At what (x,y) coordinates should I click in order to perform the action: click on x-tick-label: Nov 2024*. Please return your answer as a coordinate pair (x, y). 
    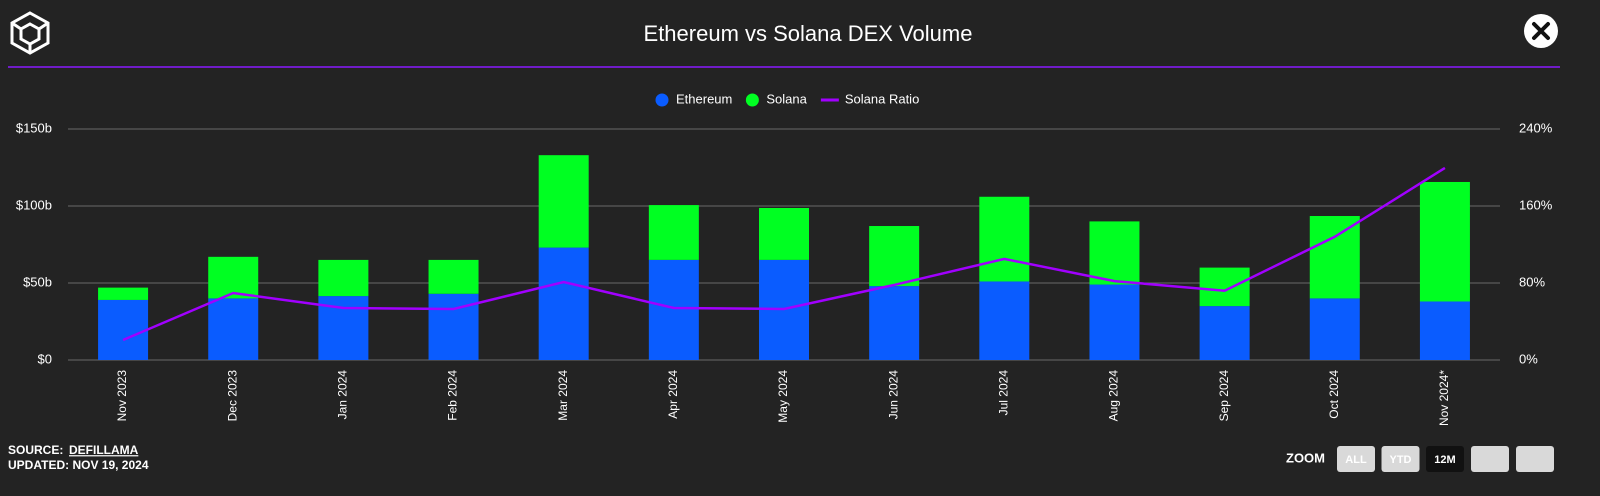
    Looking at the image, I should click on (1444, 398).